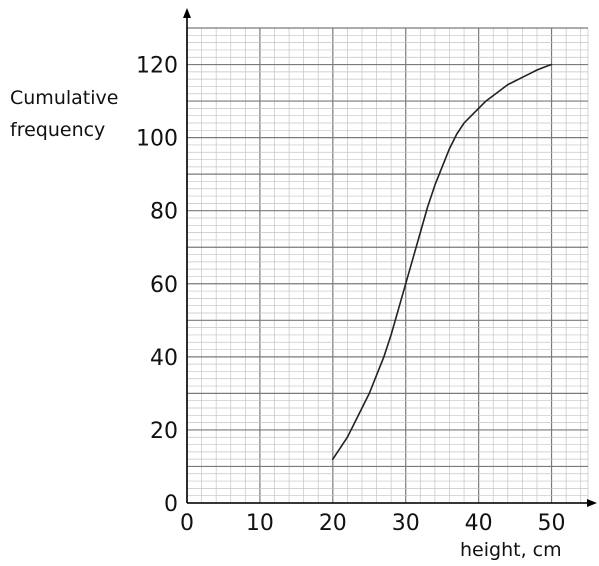  What do you see at coordinates (479, 523) in the screenshot?
I see `x-tick-label: 40` at bounding box center [479, 523].